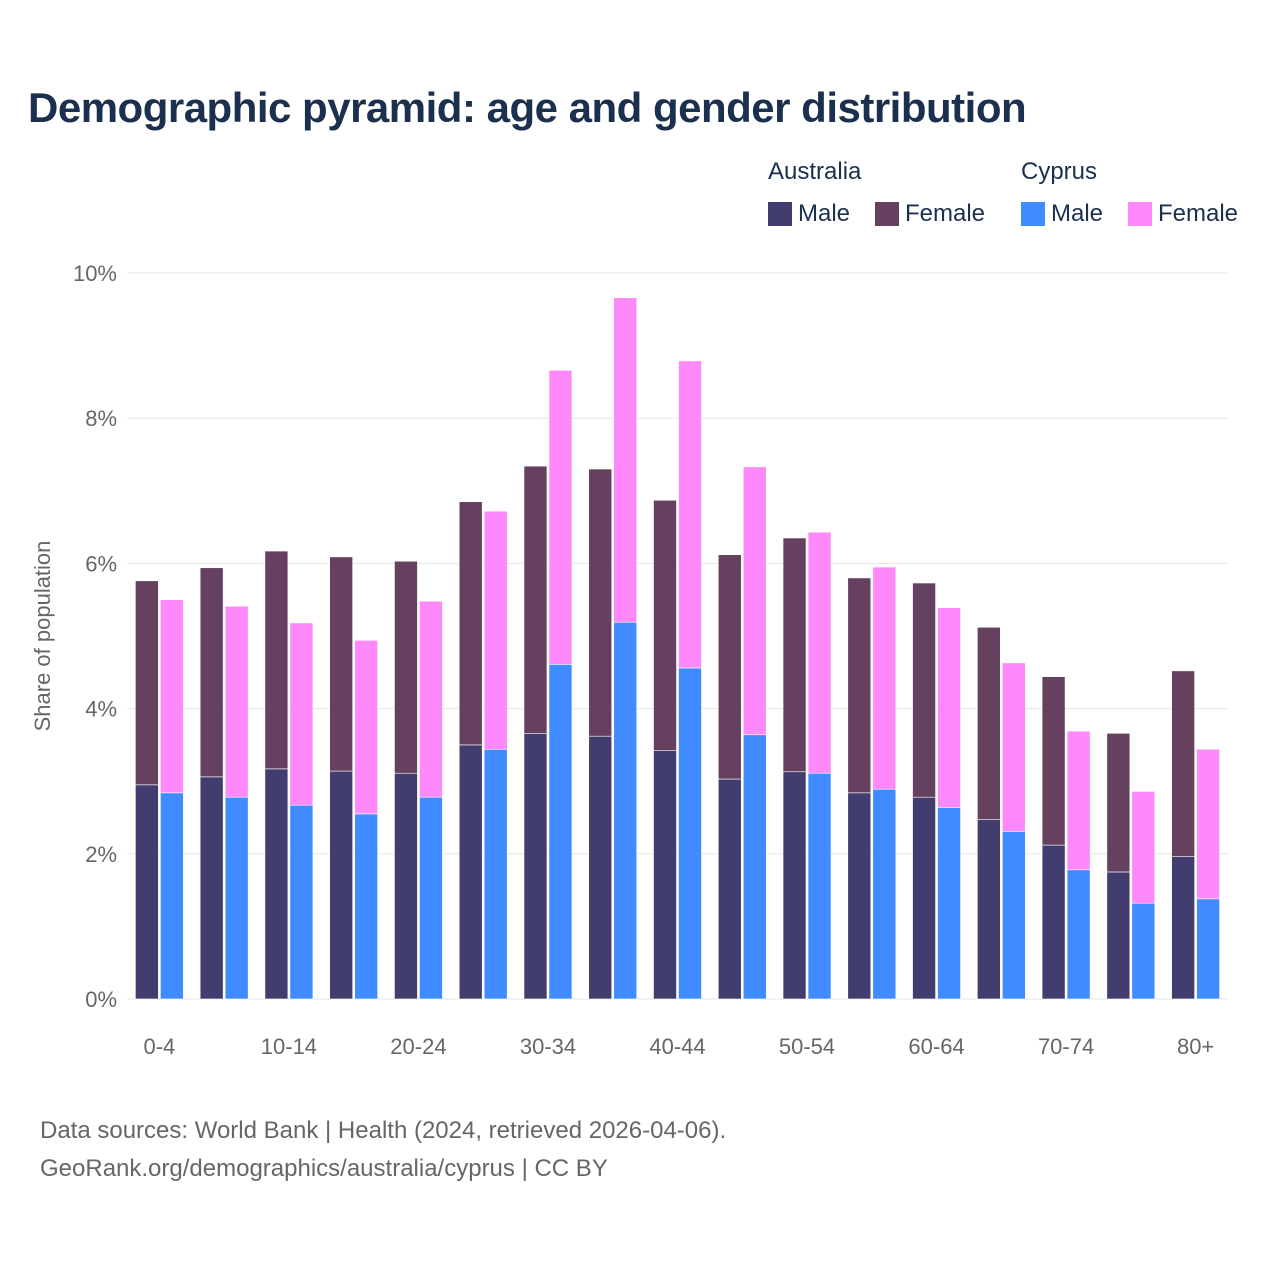 The width and height of the screenshot is (1280, 1280). I want to click on y-tick-label: 10%, so click(95, 273).